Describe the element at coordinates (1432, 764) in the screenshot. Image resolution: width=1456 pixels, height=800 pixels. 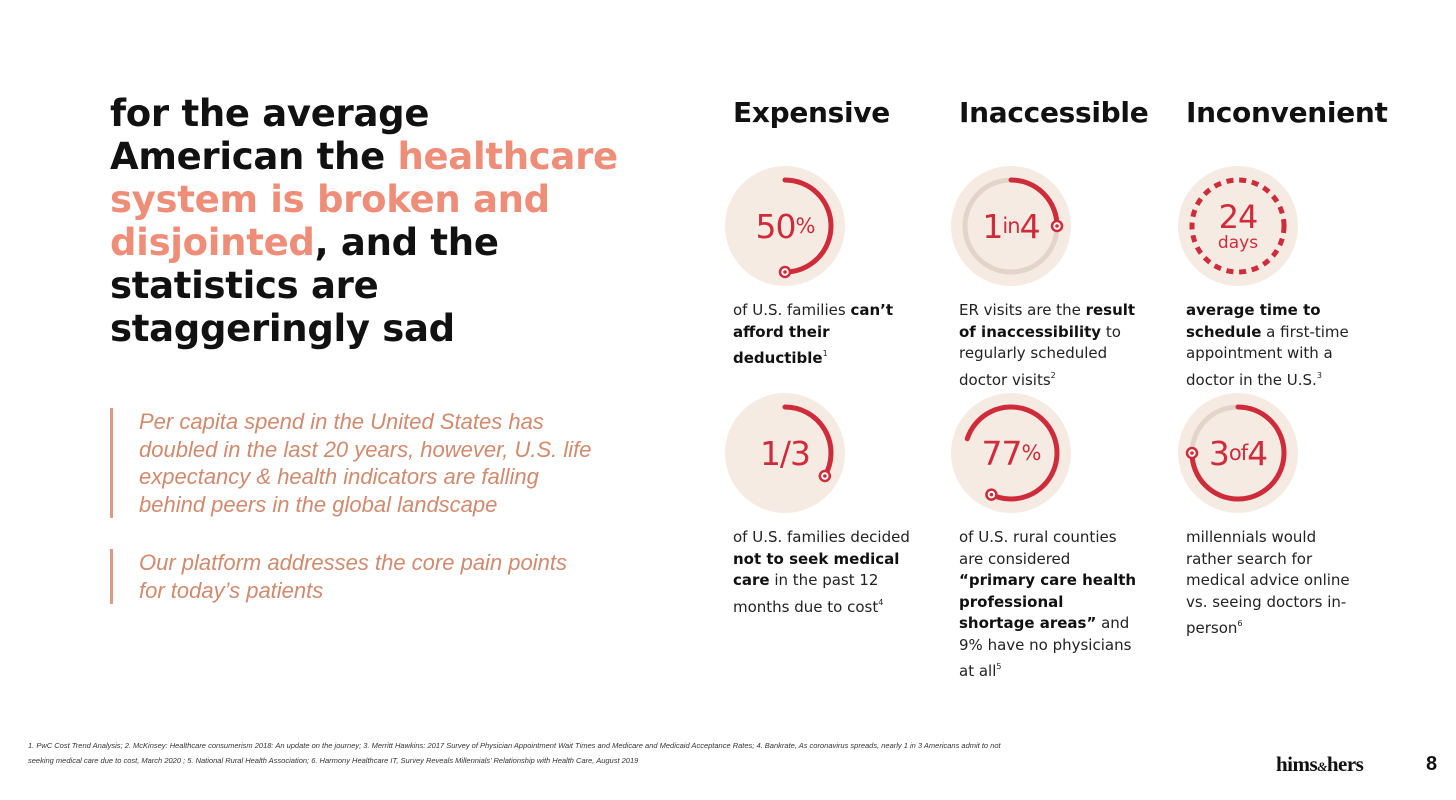
I see `page-number: 8` at that location.